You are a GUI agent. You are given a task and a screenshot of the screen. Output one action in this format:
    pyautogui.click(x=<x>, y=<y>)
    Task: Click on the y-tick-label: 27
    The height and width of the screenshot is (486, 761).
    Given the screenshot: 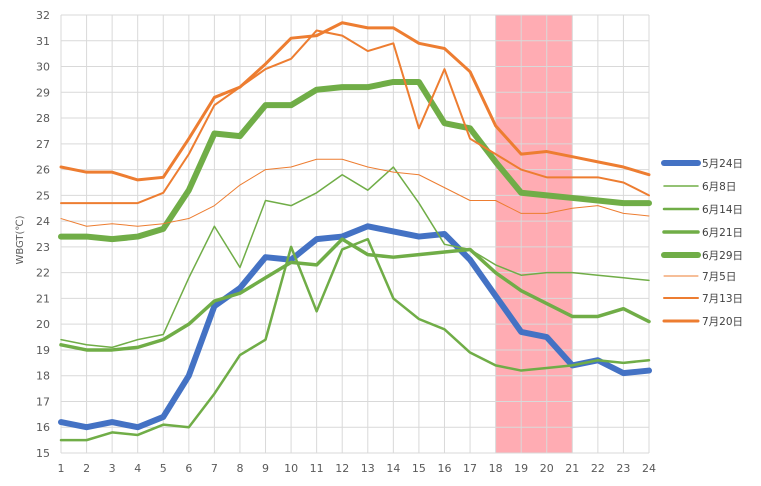 What is the action you would take?
    pyautogui.click(x=43, y=144)
    